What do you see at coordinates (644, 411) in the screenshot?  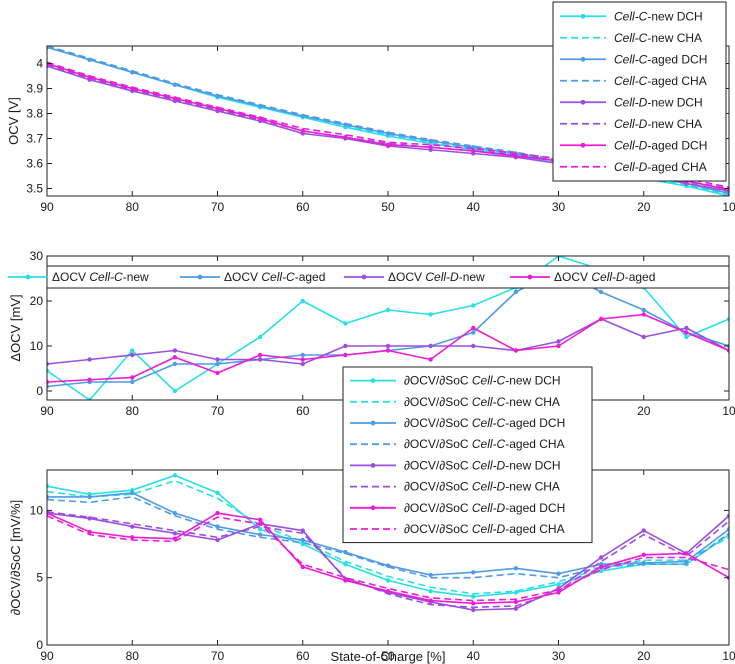 I see `x-tick-label: 20` at bounding box center [644, 411].